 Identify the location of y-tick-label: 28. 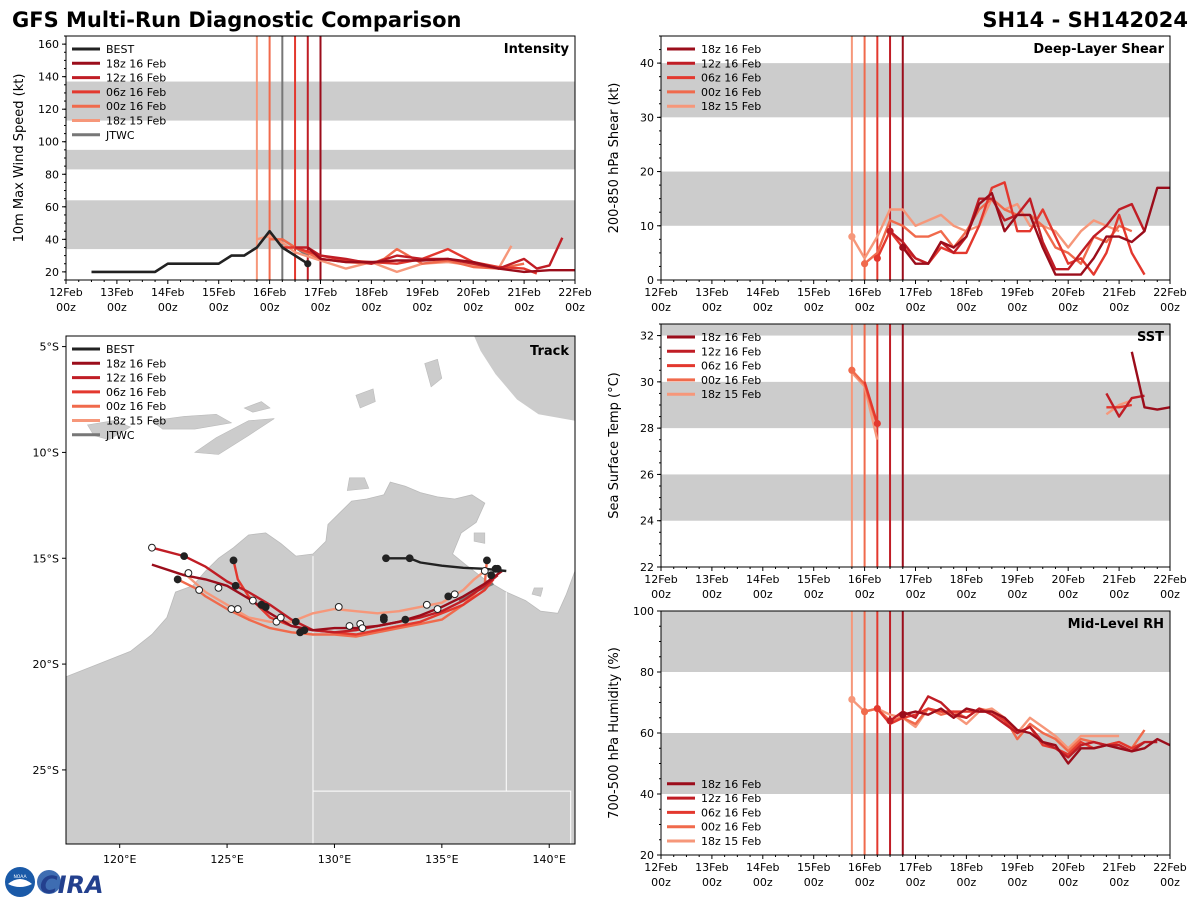
(647, 428).